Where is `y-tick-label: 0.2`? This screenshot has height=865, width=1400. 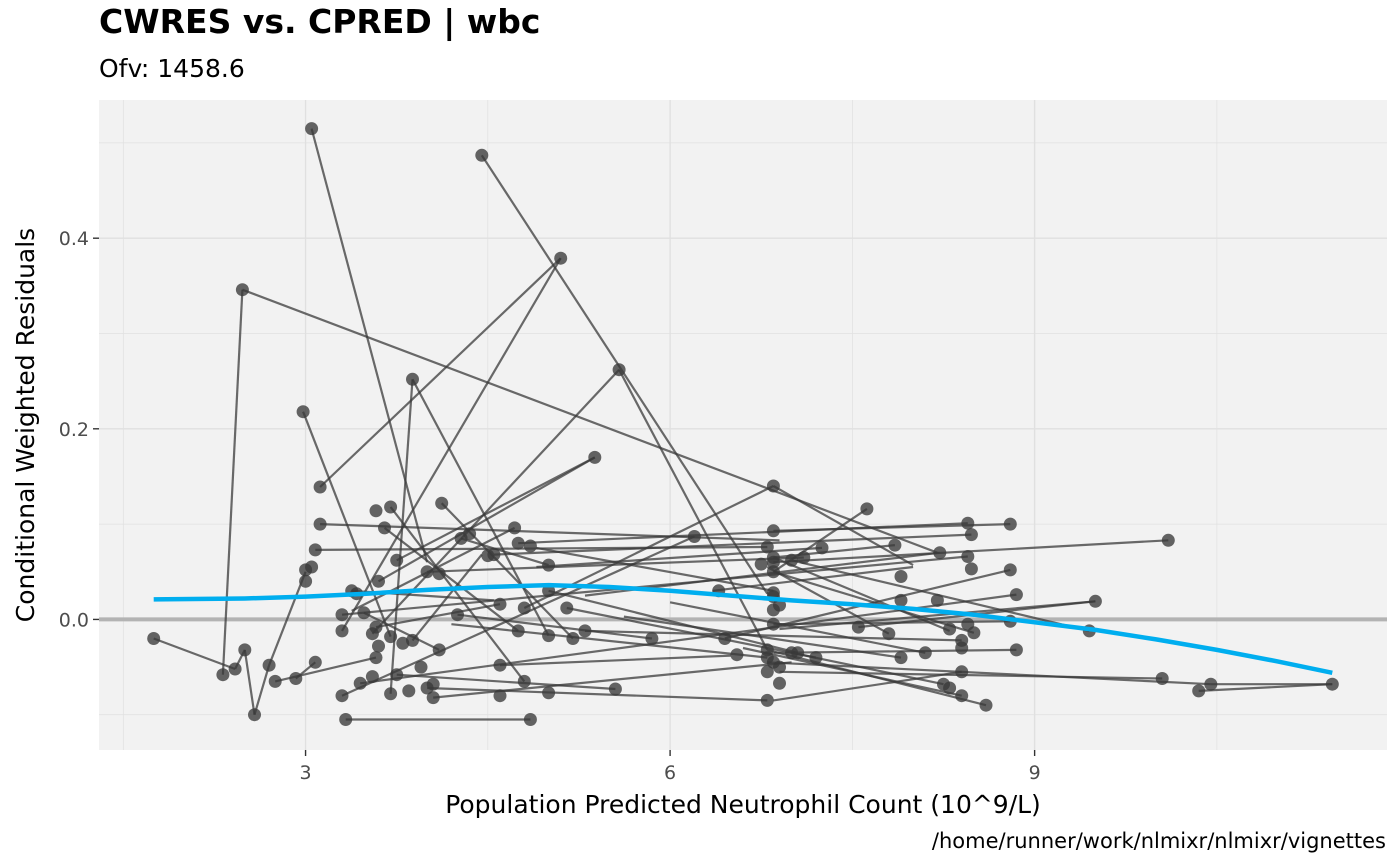 y-tick-label: 0.2 is located at coordinates (74, 430).